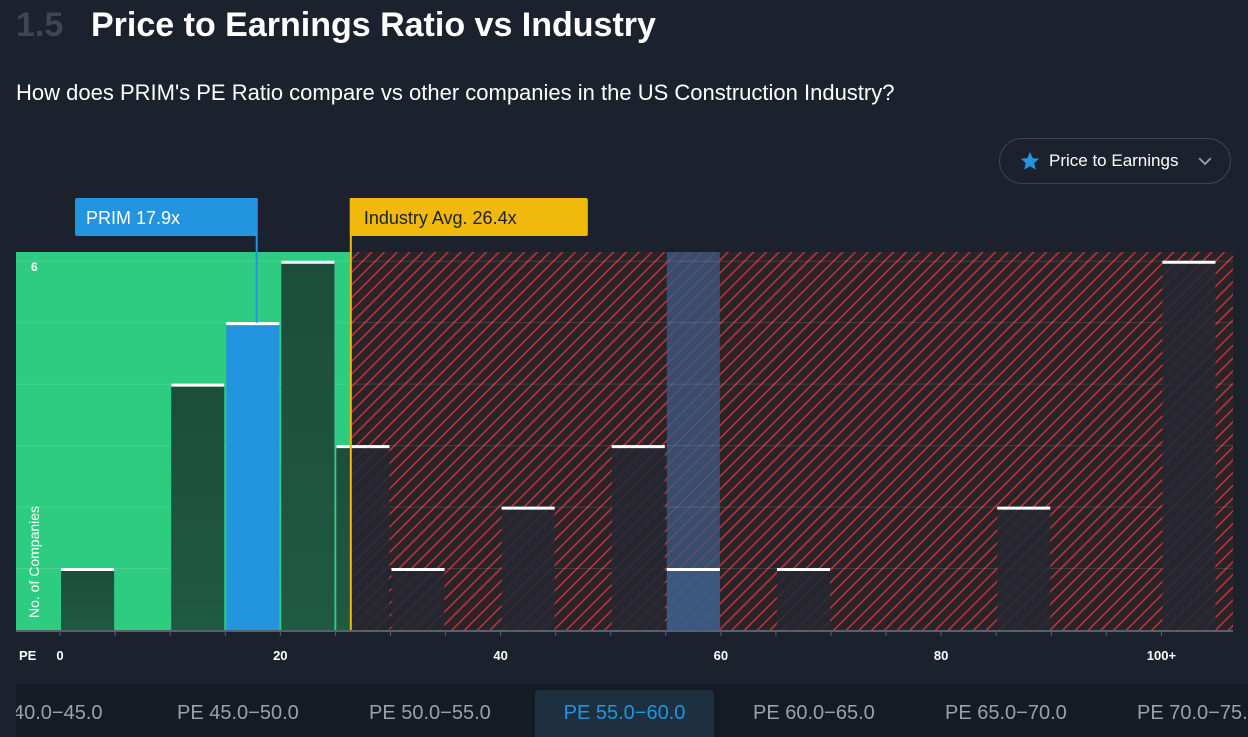 The image size is (1248, 737). I want to click on company-bin-bar, so click(253, 476).